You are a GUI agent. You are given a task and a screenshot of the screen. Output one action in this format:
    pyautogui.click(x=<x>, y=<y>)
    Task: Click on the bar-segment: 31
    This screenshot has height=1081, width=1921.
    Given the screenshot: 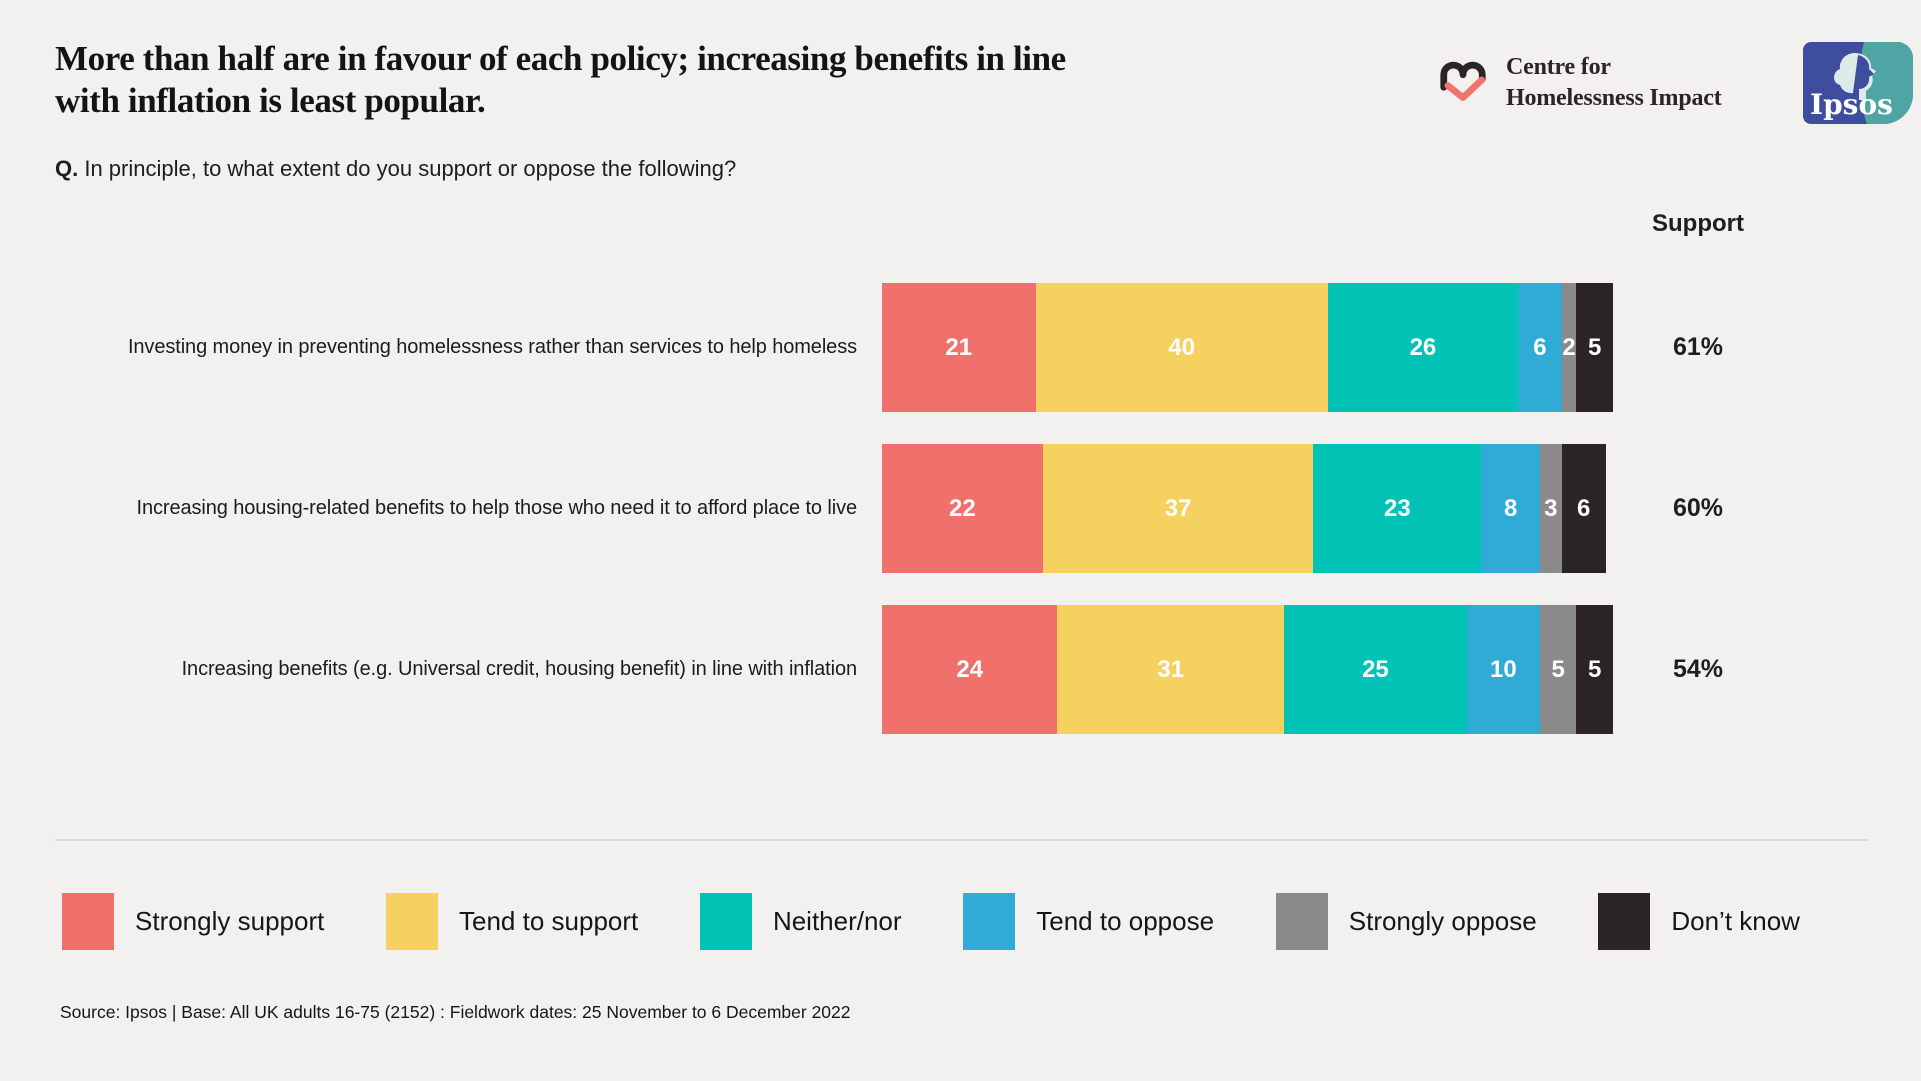 What is the action you would take?
    pyautogui.click(x=1171, y=669)
    